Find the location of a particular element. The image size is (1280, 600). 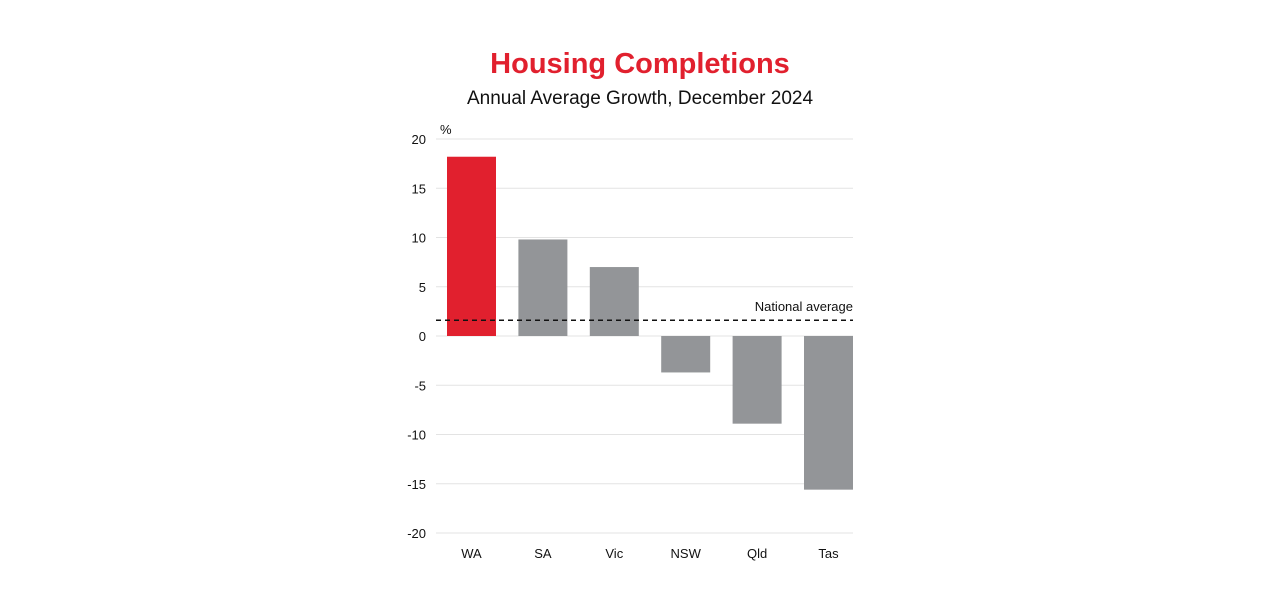

x-tick-label: WA is located at coordinates (471, 553).